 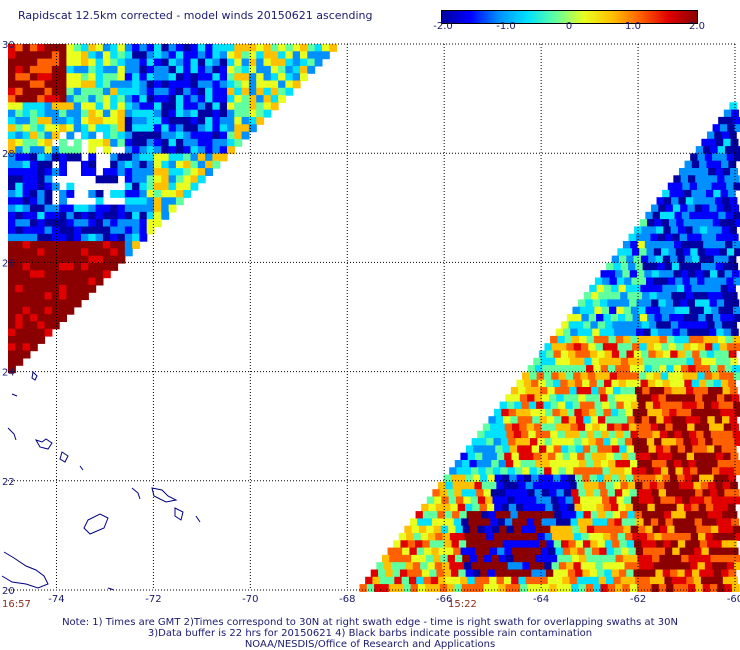 I want to click on axis-tick-label: 24, so click(x=8, y=373).